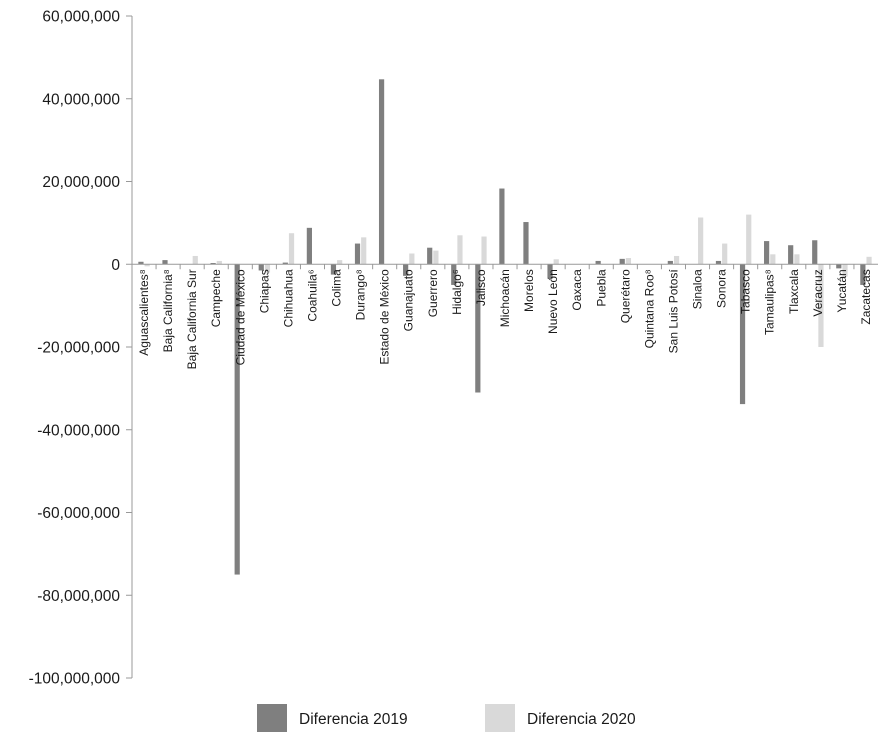 The width and height of the screenshot is (878, 732). I want to click on x-category-label: Estado de México, so click(385, 317).